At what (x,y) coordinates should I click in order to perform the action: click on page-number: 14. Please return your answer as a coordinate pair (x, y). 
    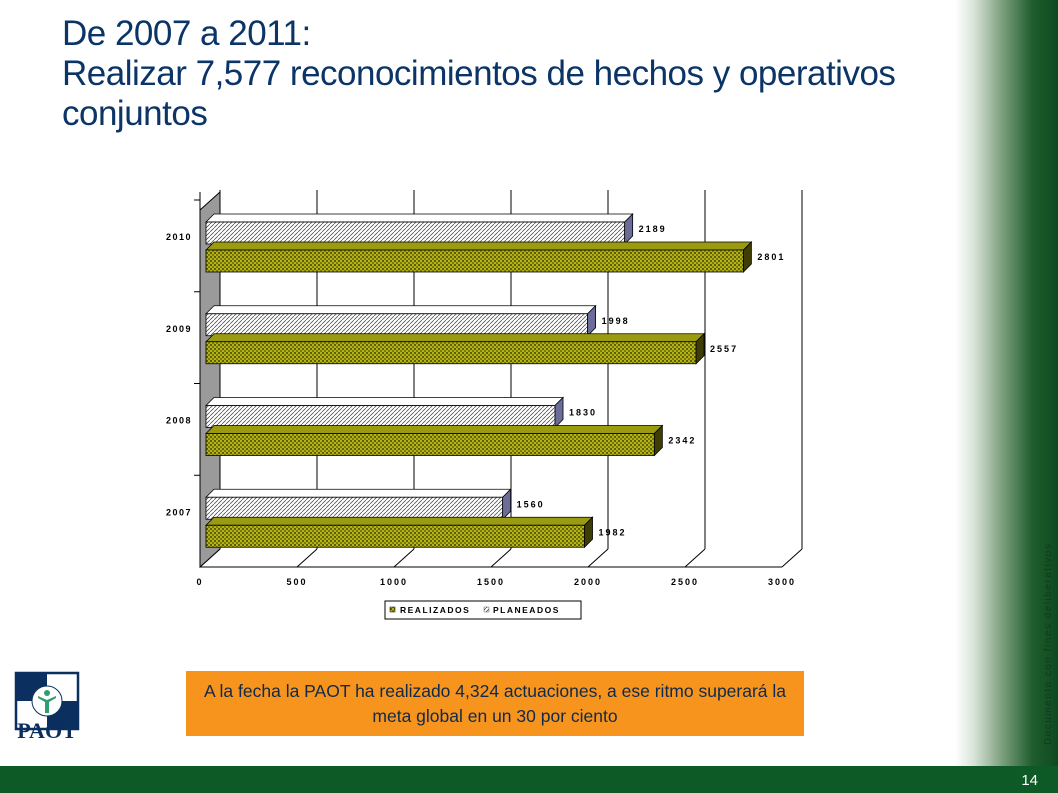
    Looking at the image, I should click on (1029, 780).